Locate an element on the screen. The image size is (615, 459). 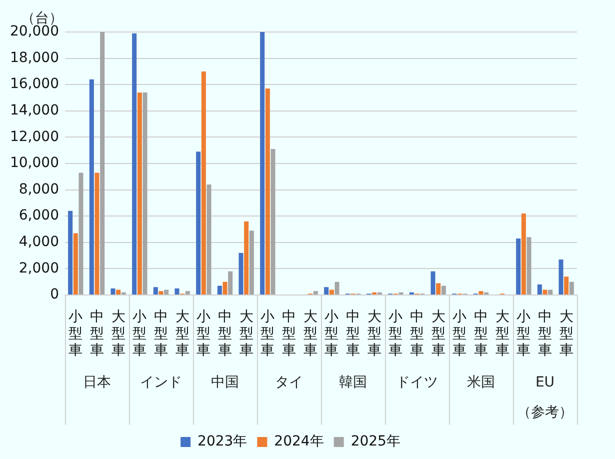
legend-label: 2024年 is located at coordinates (299, 442).